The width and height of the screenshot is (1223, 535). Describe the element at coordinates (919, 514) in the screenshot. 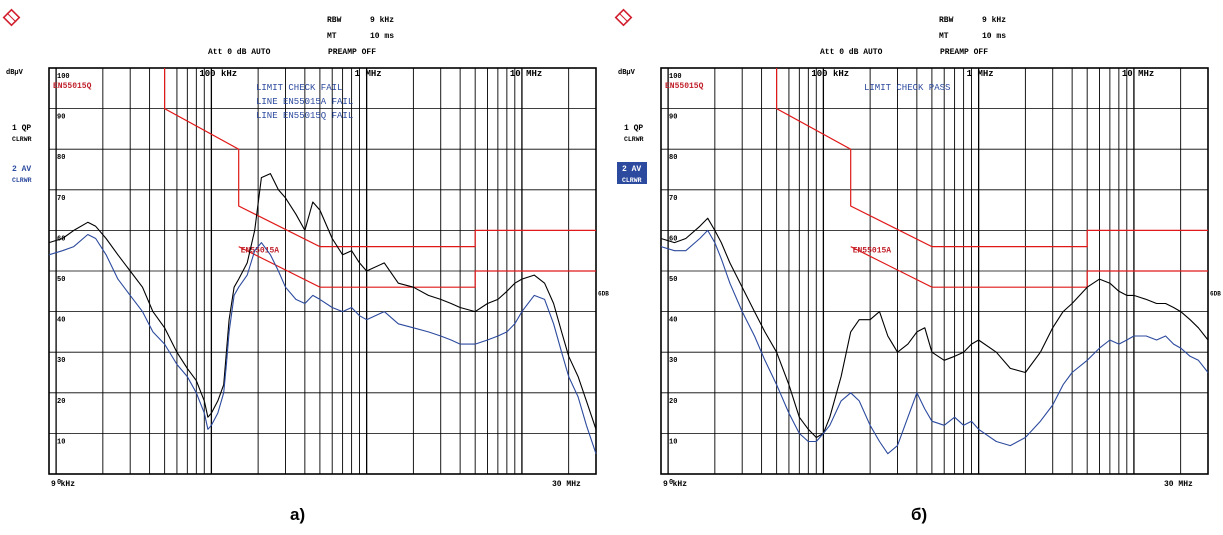

I see `panel-caption-b: б)` at that location.